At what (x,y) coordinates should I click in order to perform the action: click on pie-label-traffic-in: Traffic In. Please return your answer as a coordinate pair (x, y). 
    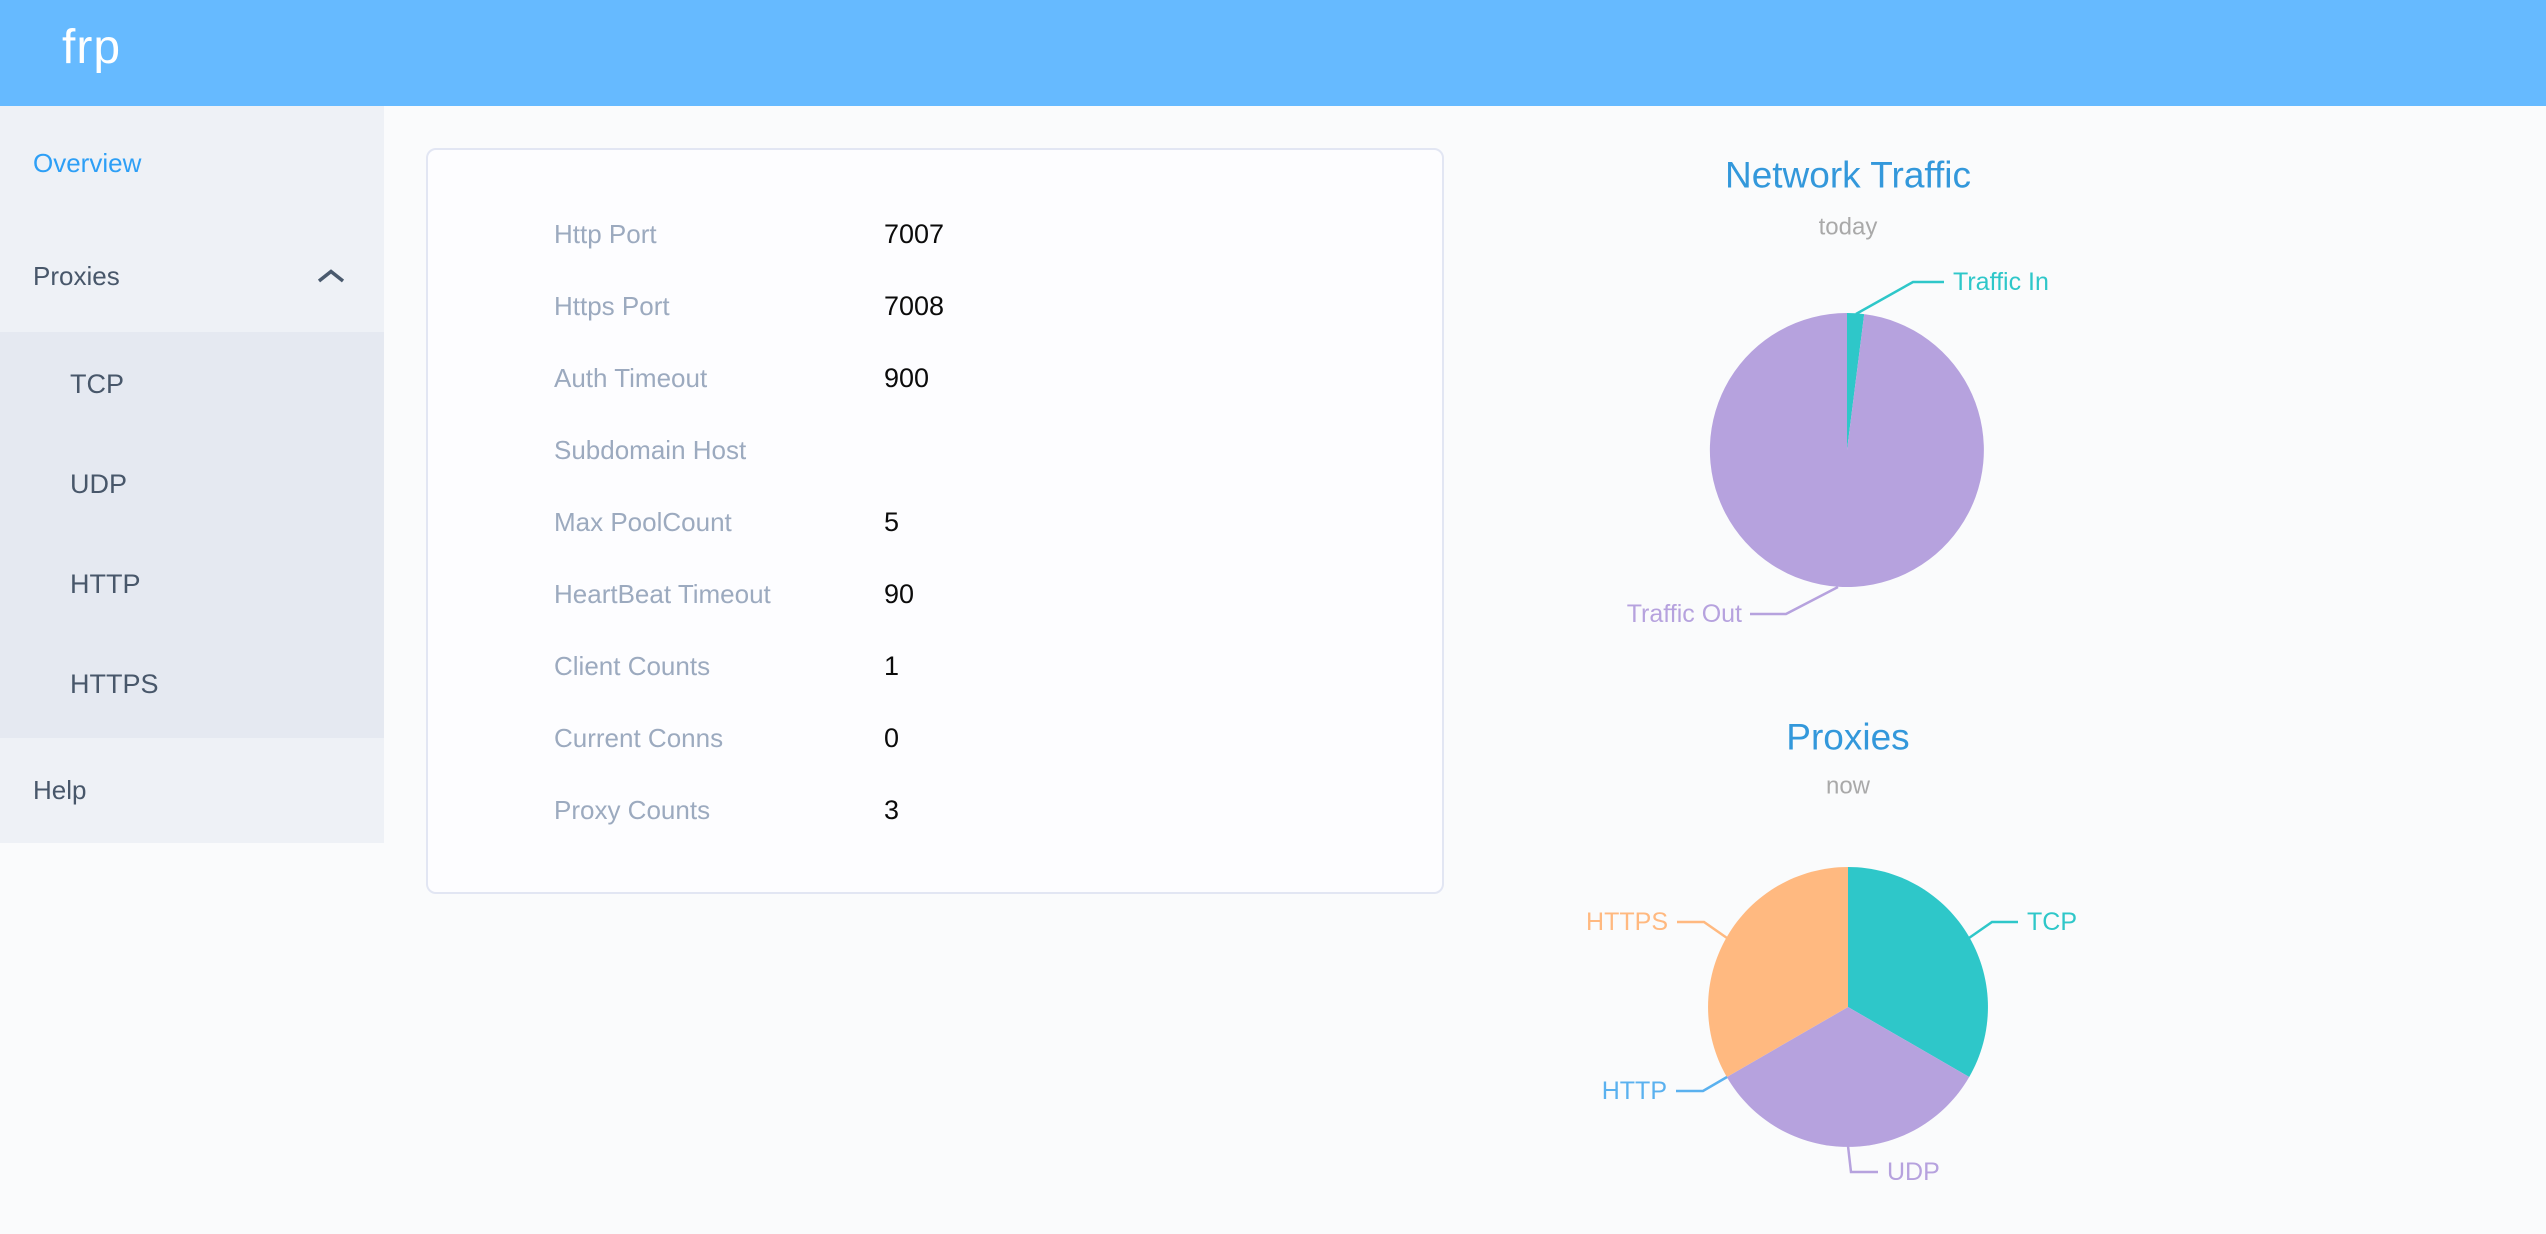
    Looking at the image, I should click on (2001, 282).